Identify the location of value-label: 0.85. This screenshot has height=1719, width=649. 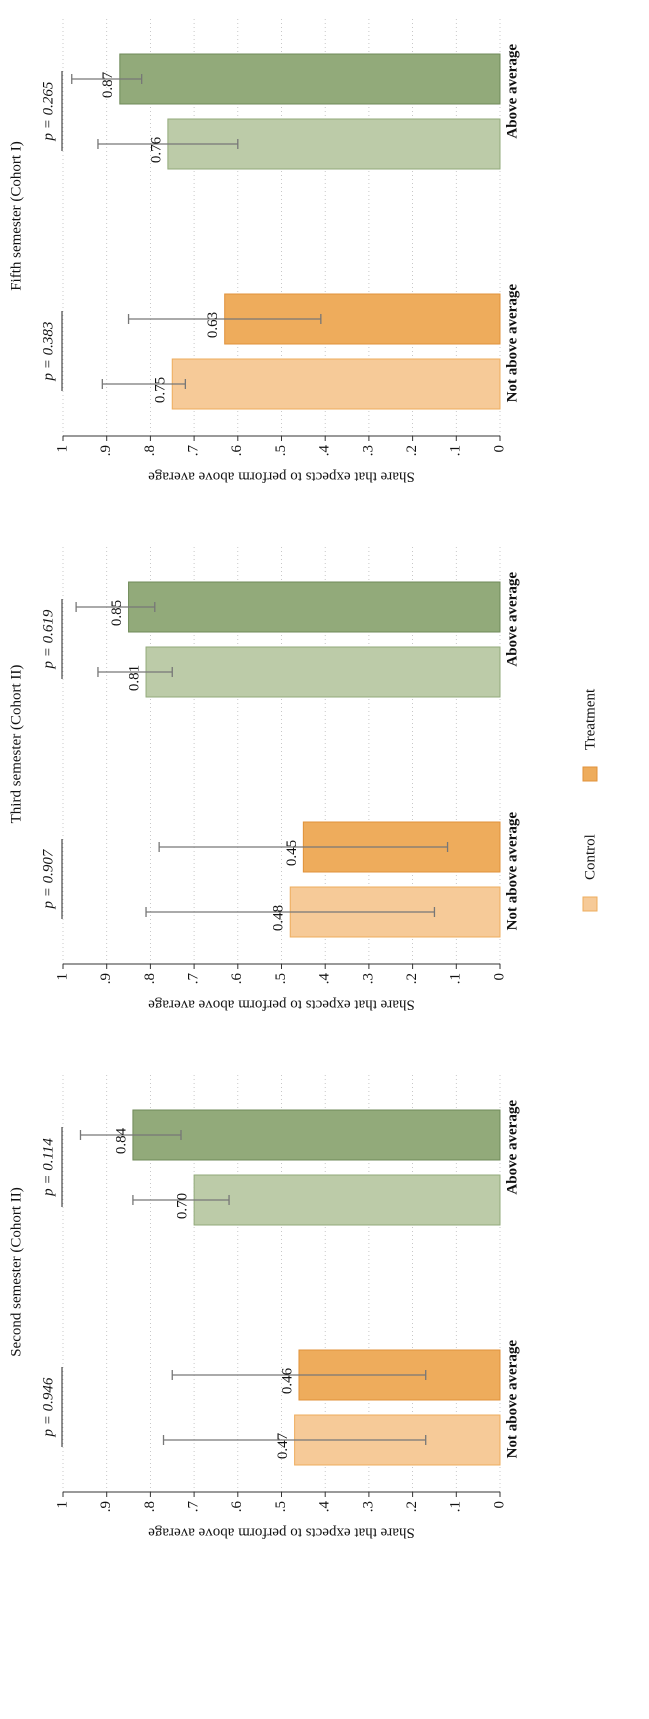
(117, 613).